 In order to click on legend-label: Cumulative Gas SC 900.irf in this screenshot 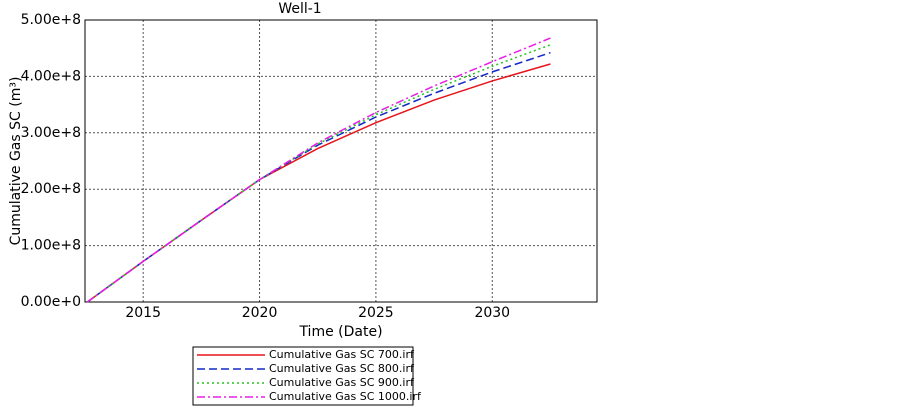, I will do `click(342, 382)`.